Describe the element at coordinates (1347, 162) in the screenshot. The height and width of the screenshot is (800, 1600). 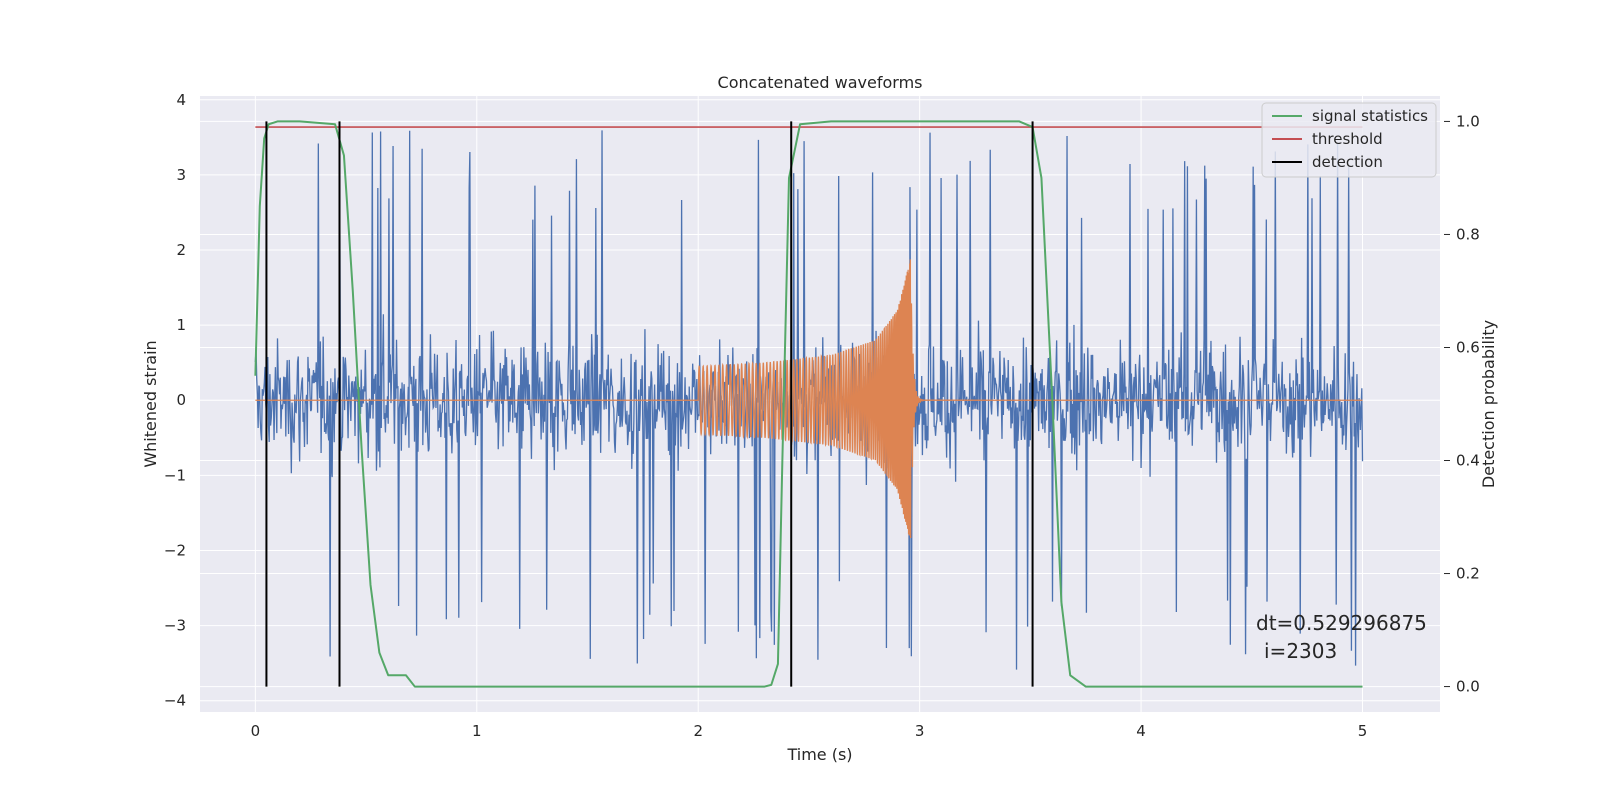
I see `legend-label-detection: detection` at that location.